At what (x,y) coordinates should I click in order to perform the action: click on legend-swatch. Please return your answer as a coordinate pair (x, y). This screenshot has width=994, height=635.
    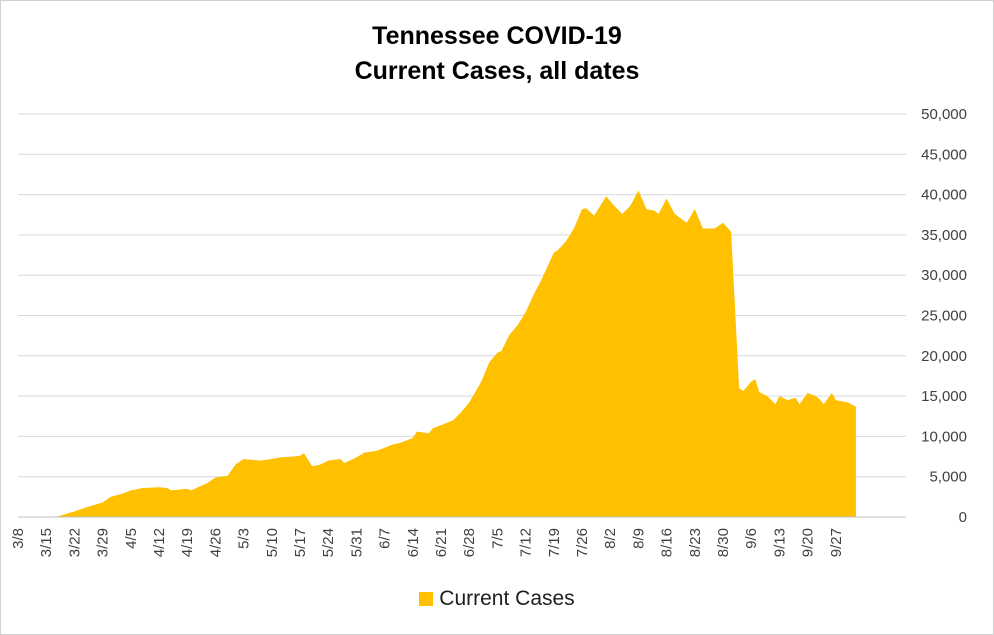
    Looking at the image, I should click on (426, 599).